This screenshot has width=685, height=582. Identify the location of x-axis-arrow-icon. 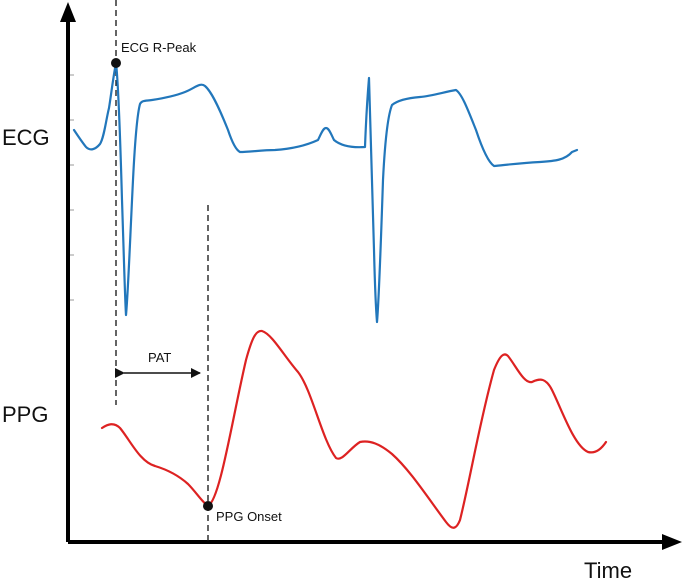
(672, 542).